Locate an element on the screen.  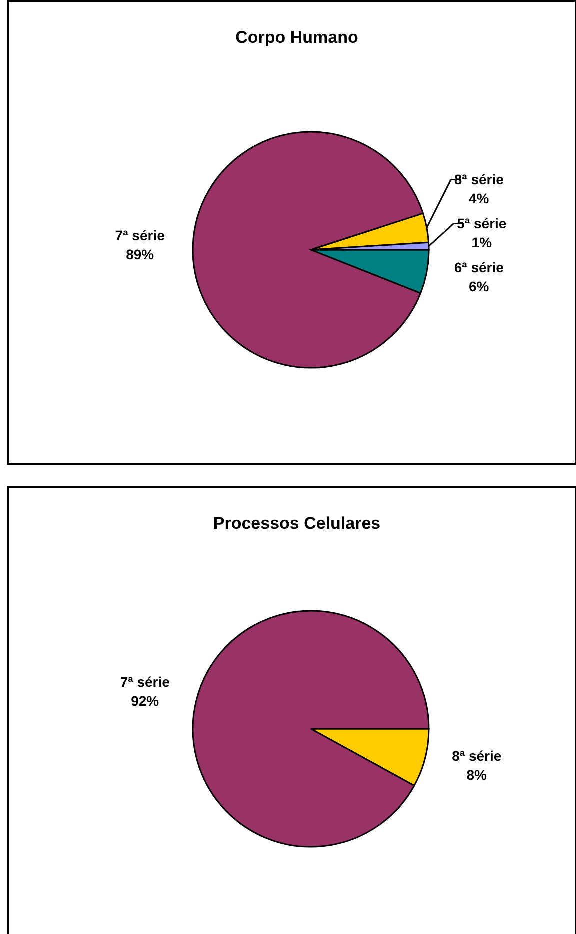
data-label: 1% is located at coordinates (482, 242).